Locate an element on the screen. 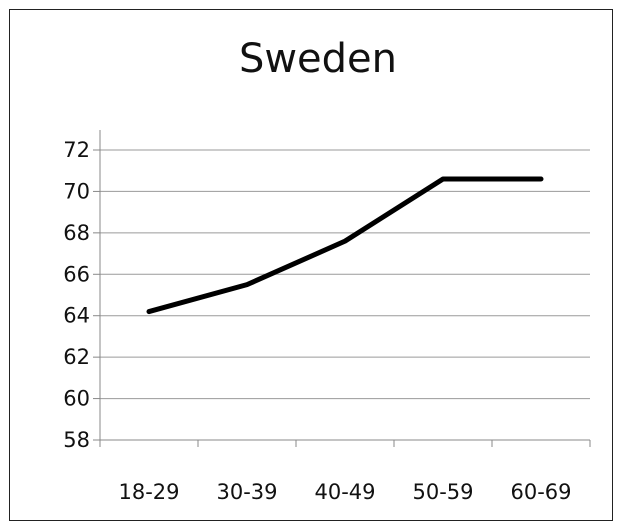 This screenshot has height=532, width=624. x-tick-label: 60-69 is located at coordinates (540, 492).